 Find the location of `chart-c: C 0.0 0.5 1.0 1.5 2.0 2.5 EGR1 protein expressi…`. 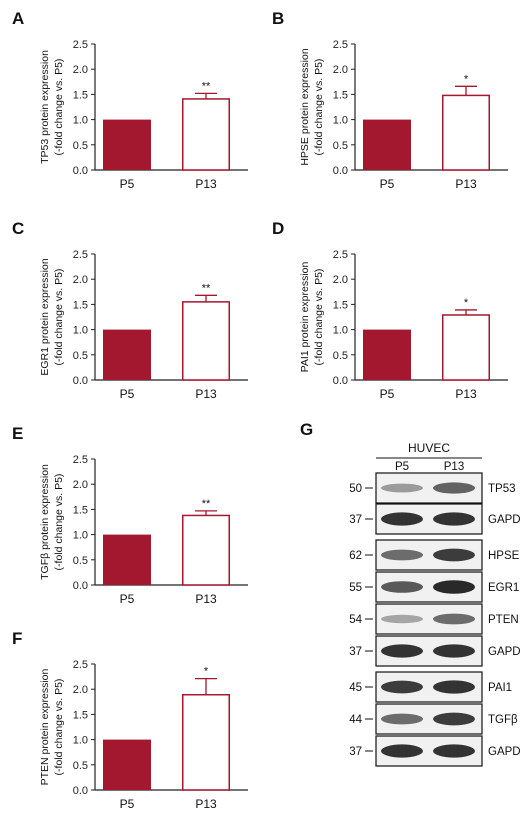

chart-c: C 0.0 0.5 1.0 1.5 2.0 2.5 EGR1 protein expressi… is located at coordinates (130, 310).